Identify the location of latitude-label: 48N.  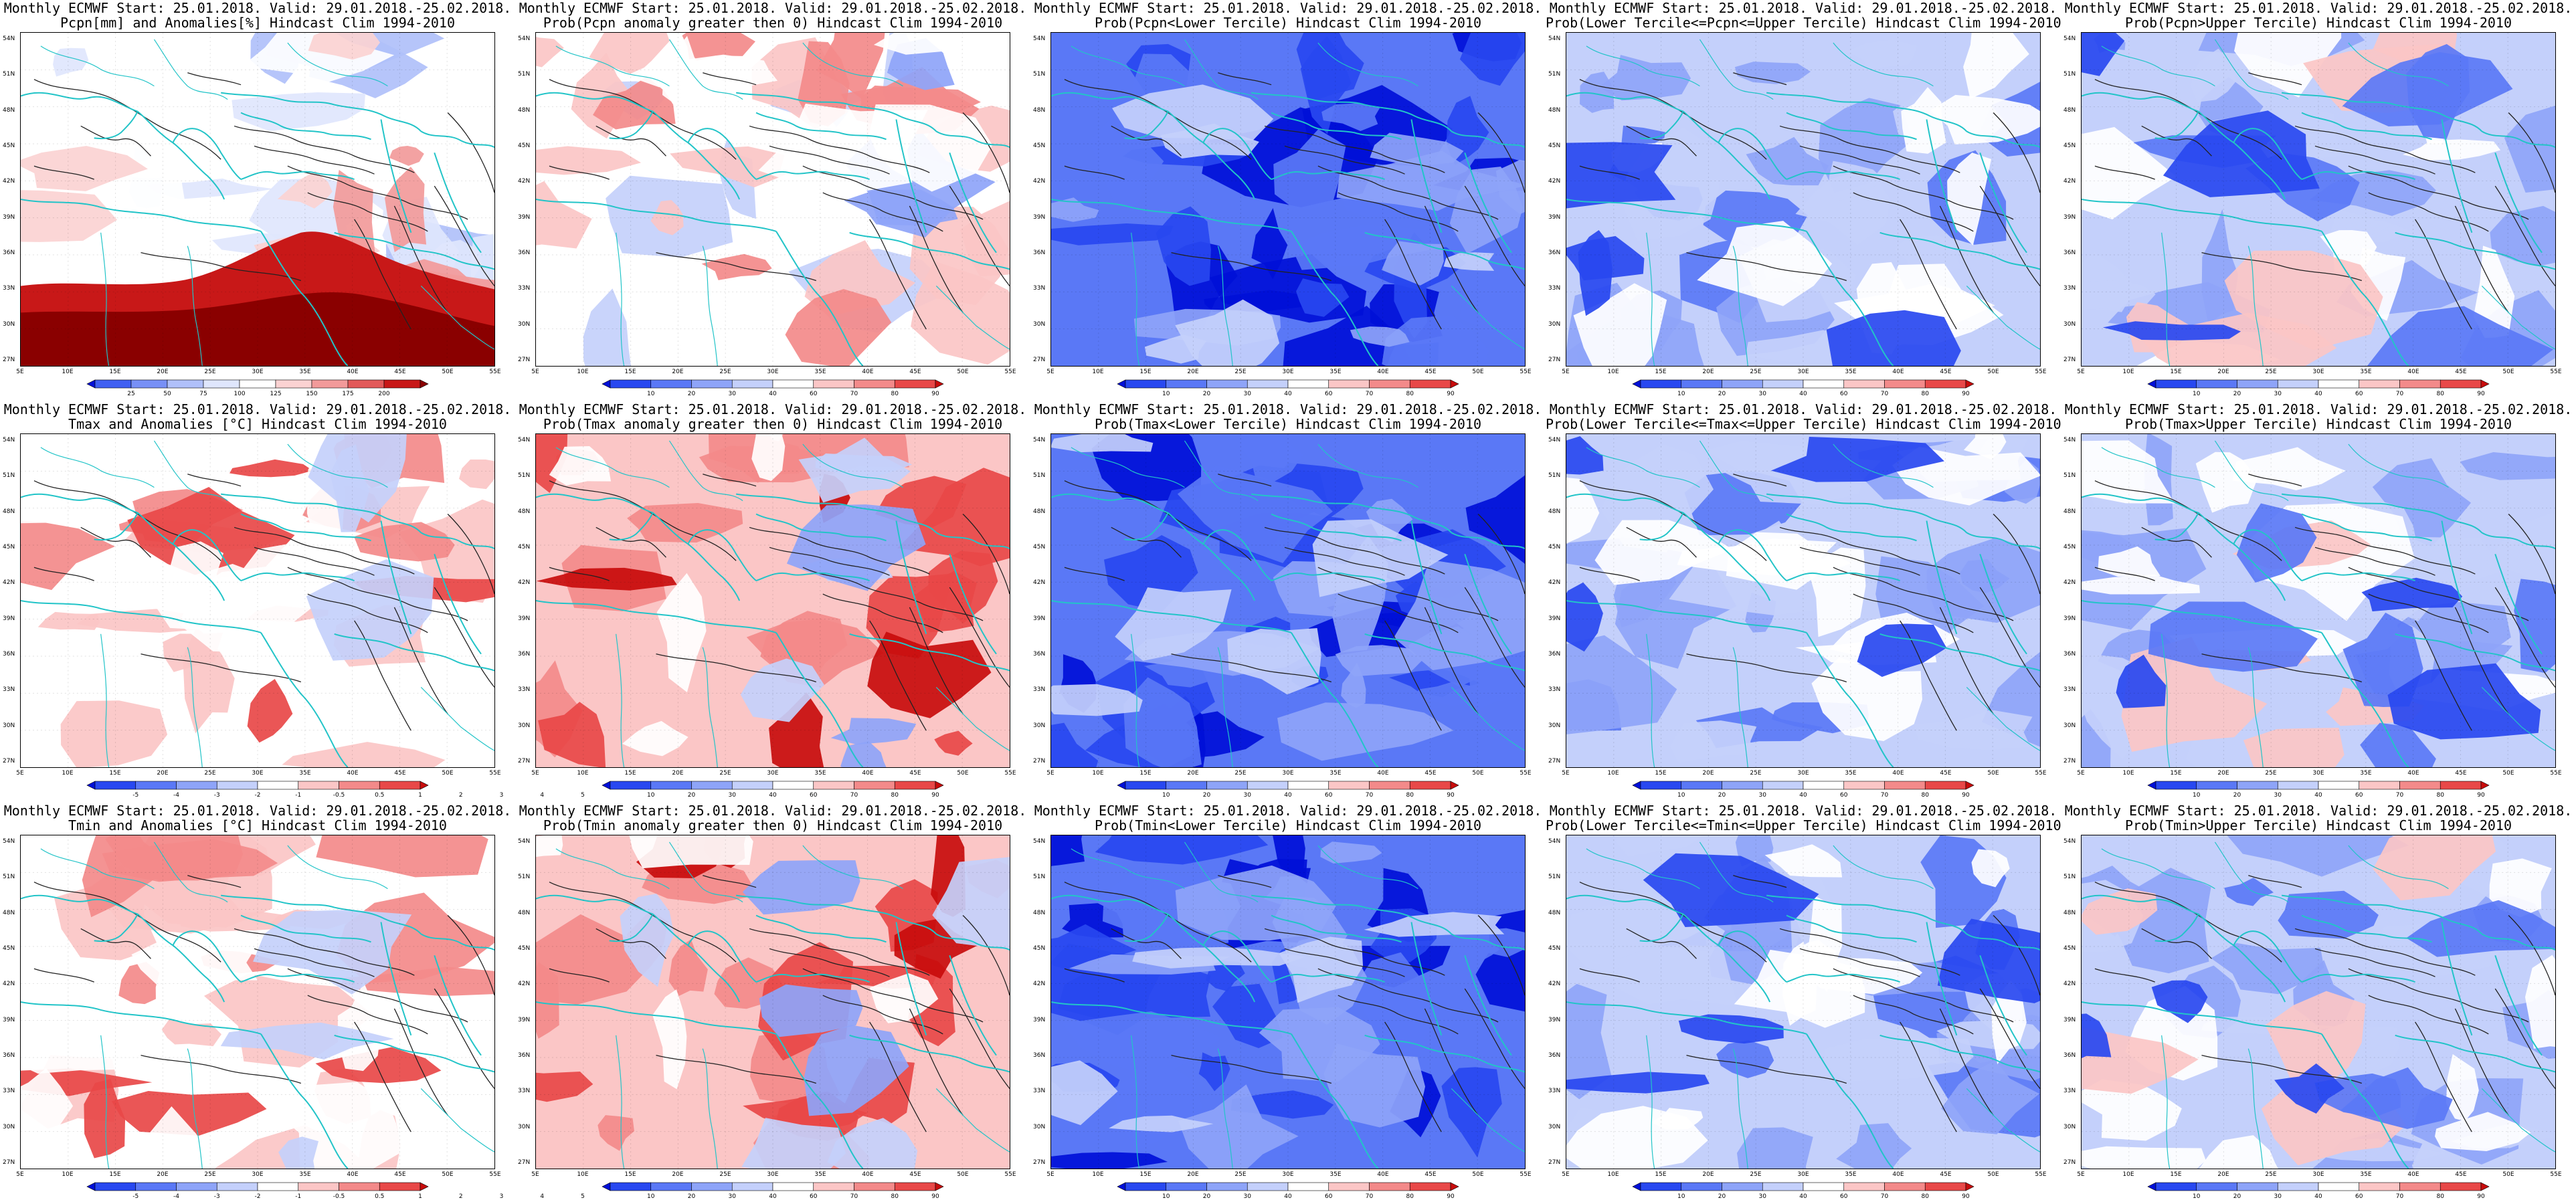
(524, 511).